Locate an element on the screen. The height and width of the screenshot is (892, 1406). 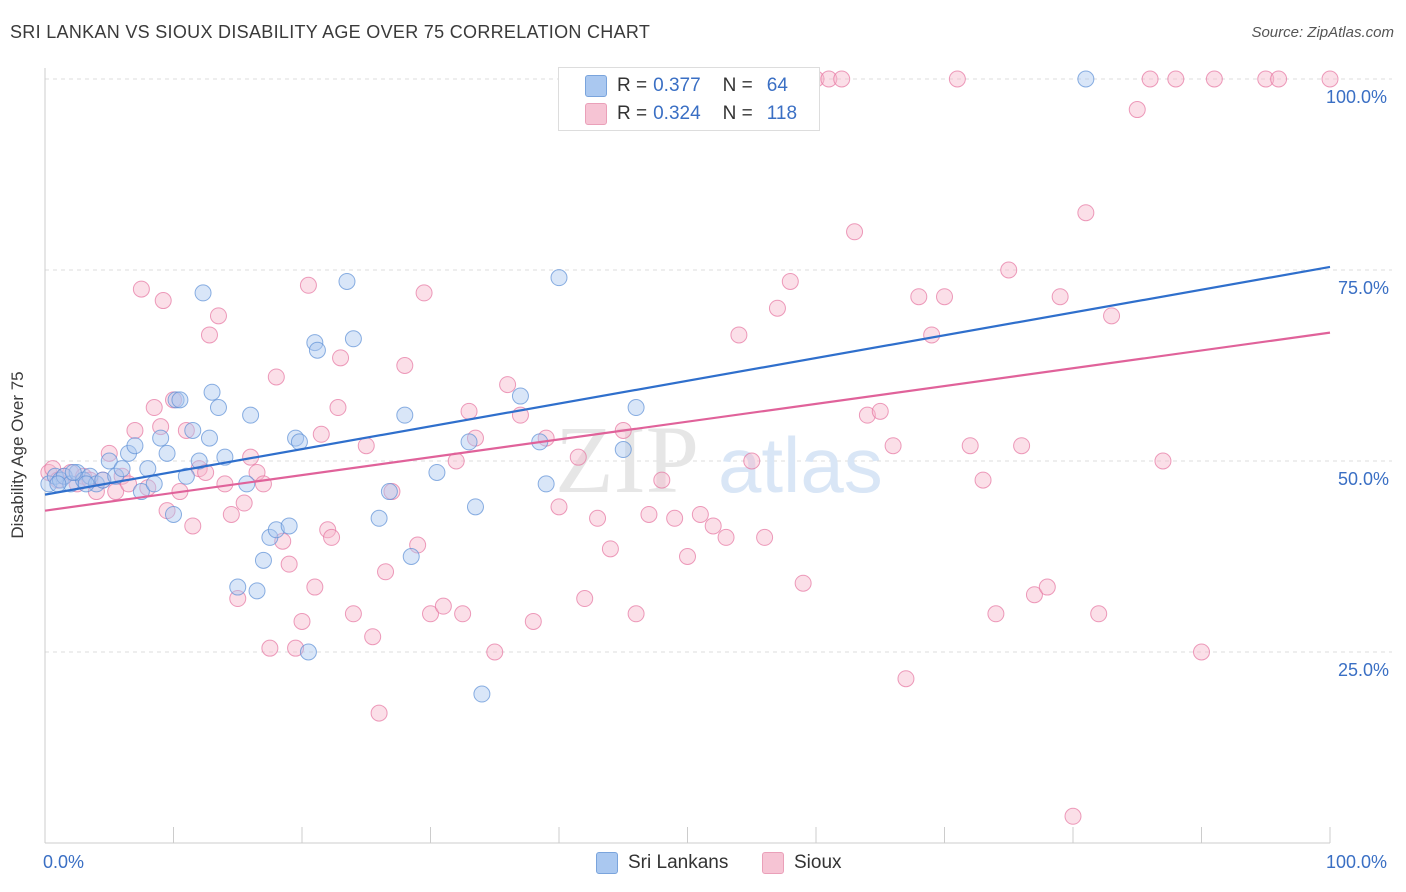
y-tick-100: 100.0% is located at coordinates (1357, 97).